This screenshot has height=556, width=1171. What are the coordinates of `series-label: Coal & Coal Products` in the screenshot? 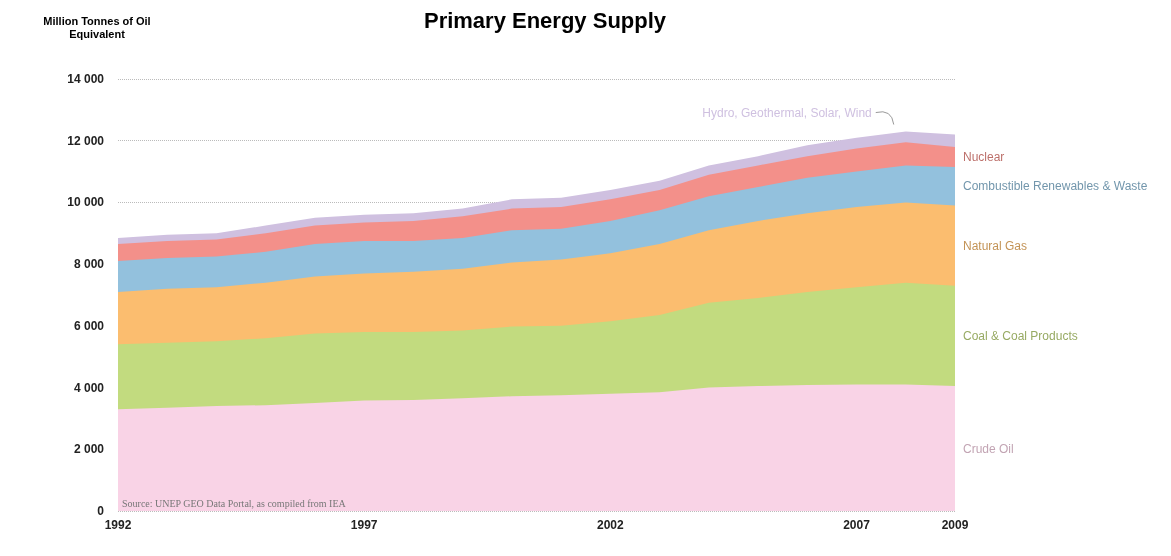 It's located at (1020, 335).